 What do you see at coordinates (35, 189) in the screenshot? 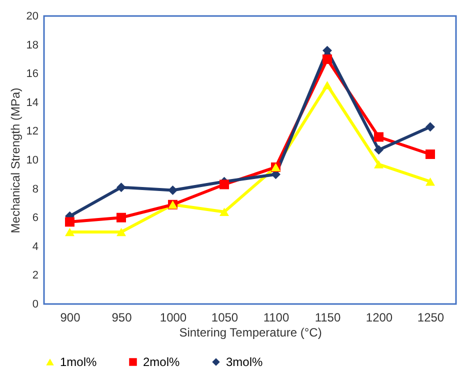
I see `y-tick-label: 8` at bounding box center [35, 189].